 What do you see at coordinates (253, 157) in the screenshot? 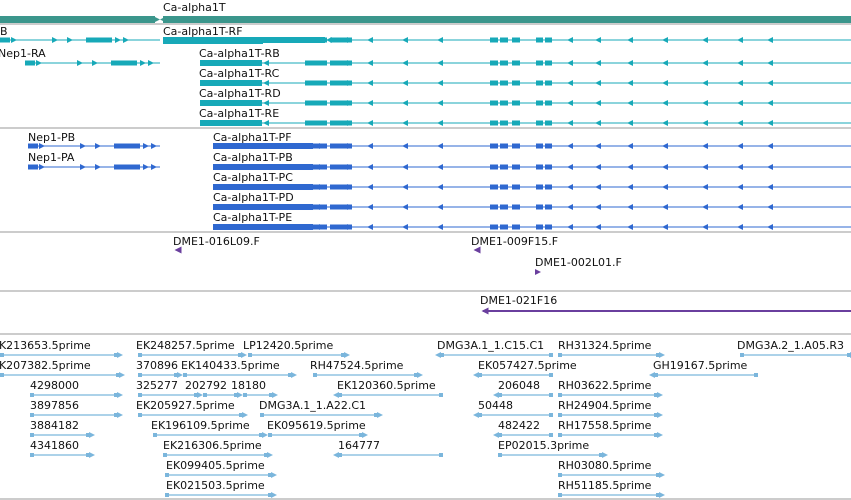
I see `protein-label: Ca-alpha1T-PB` at bounding box center [253, 157].